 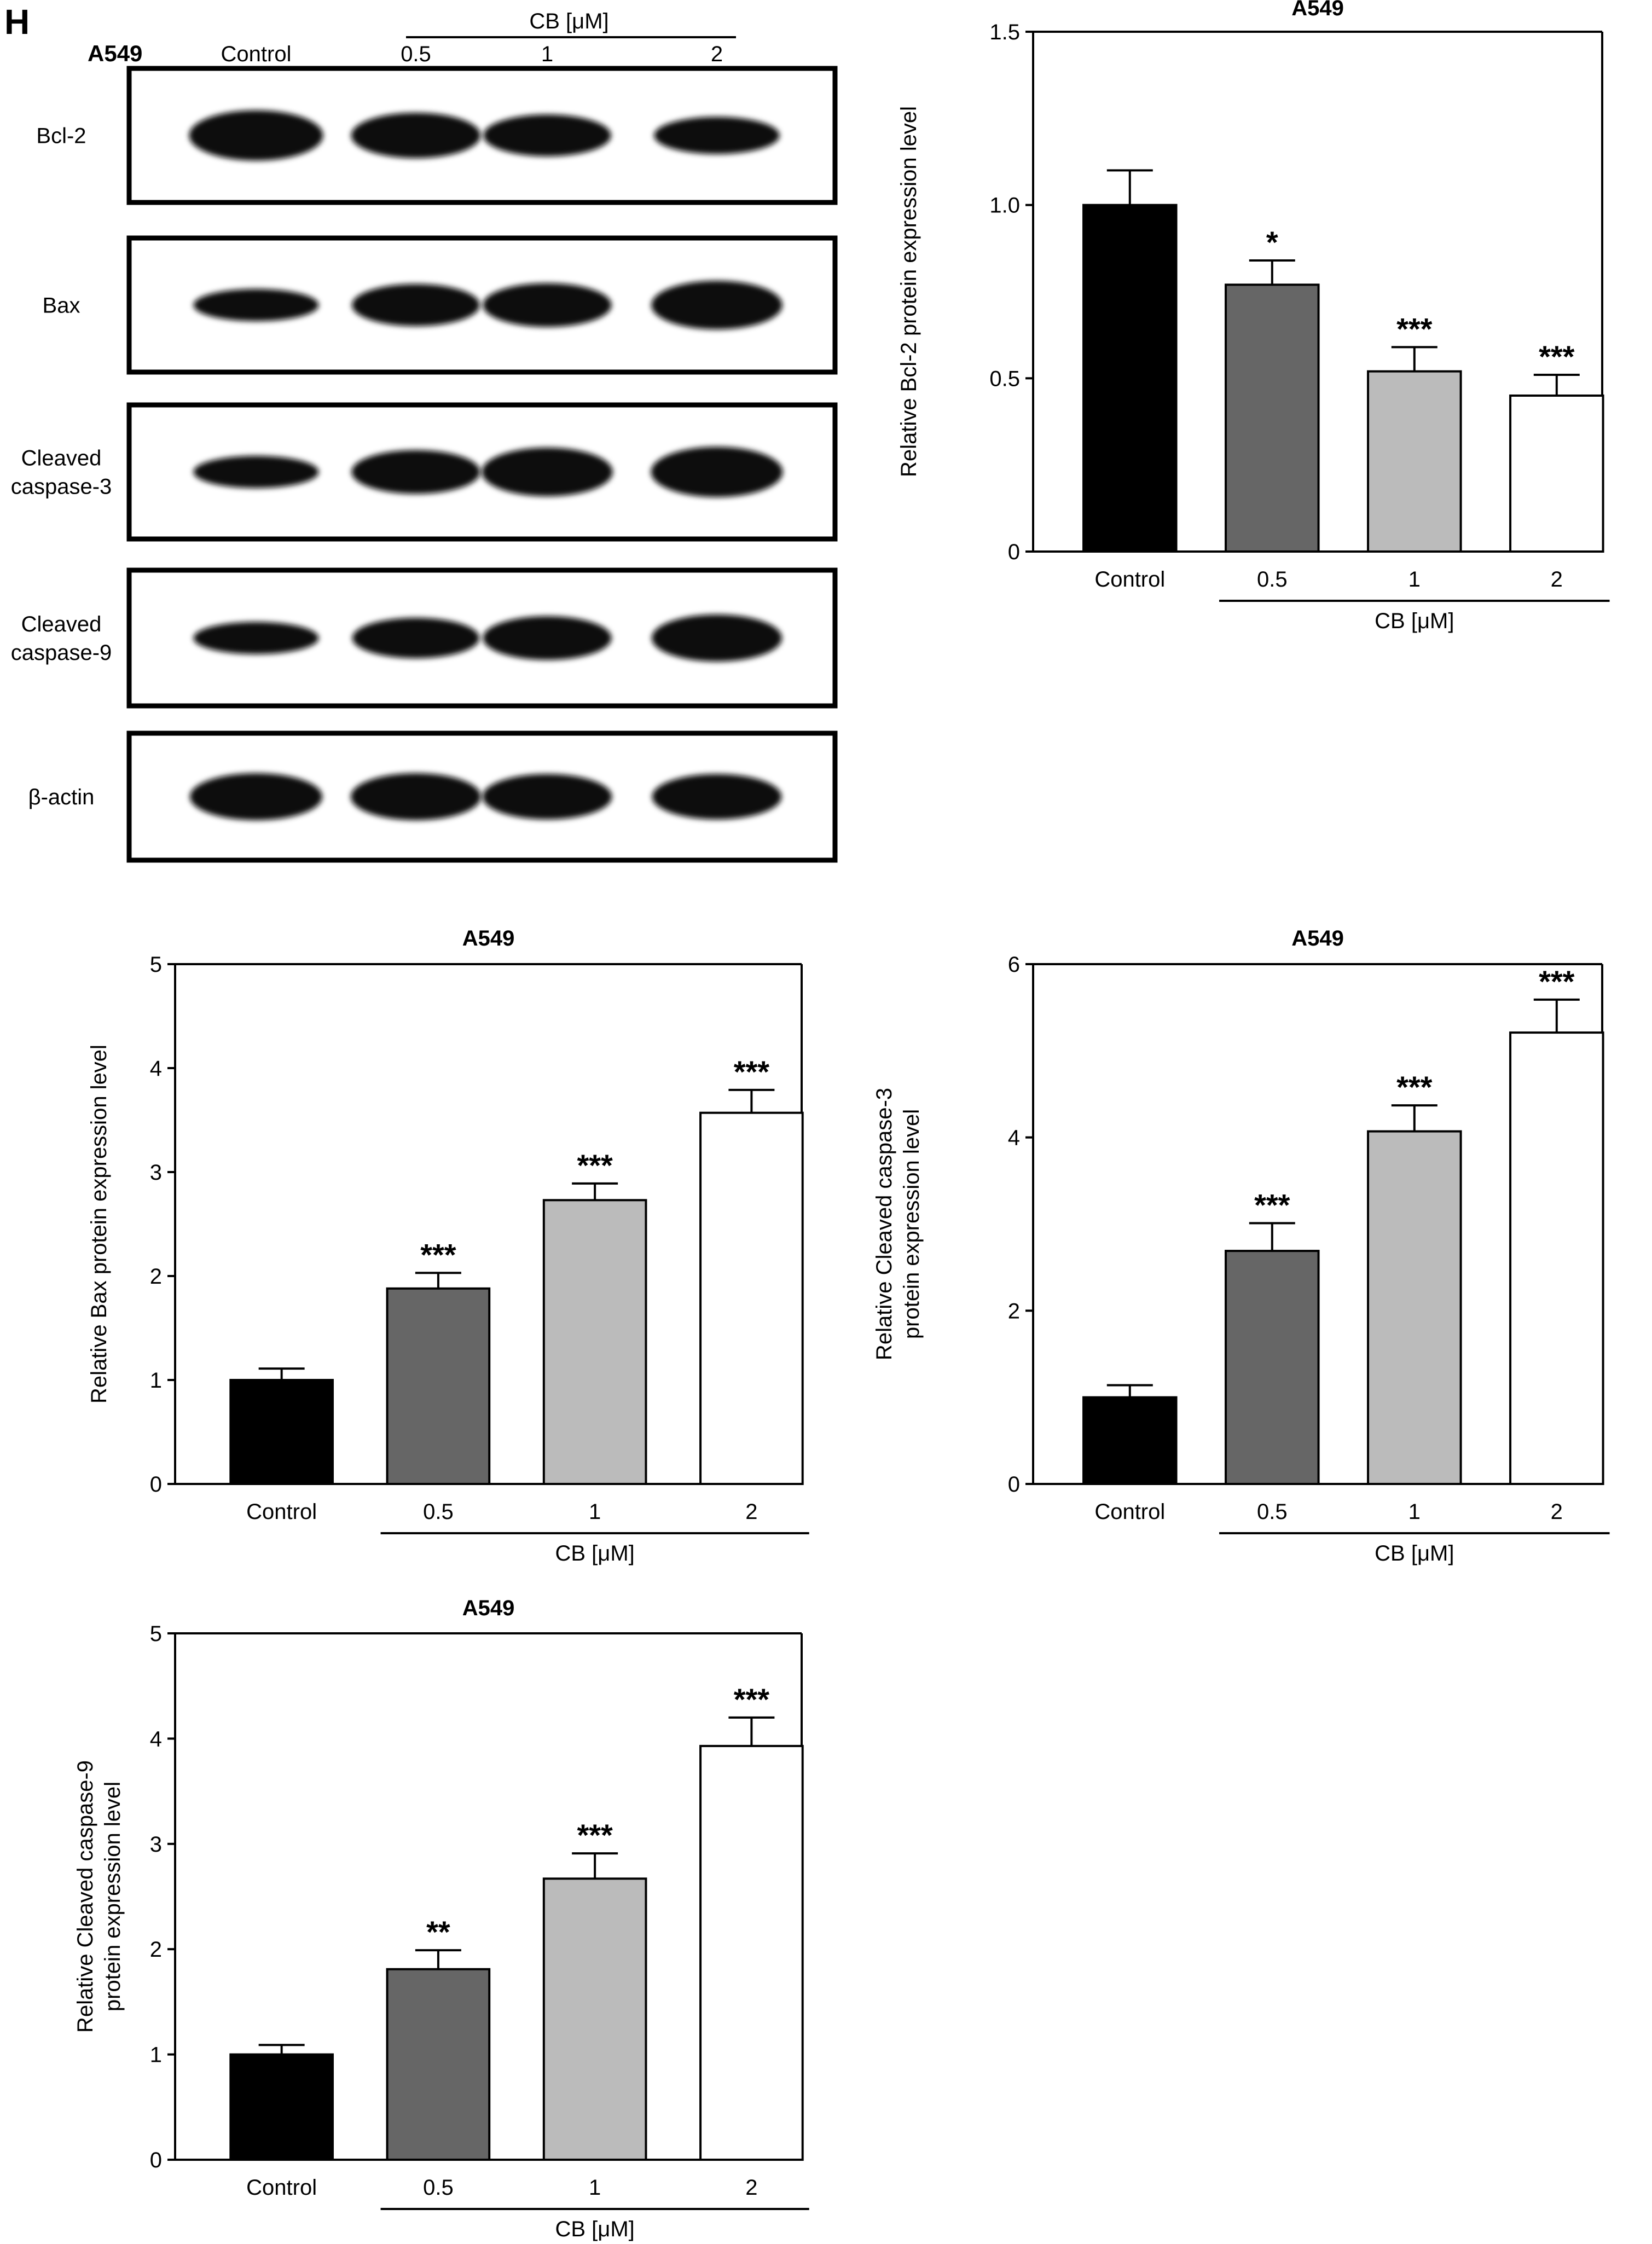 What do you see at coordinates (717, 54) in the screenshot?
I see `blot-lane-label-2: 2` at bounding box center [717, 54].